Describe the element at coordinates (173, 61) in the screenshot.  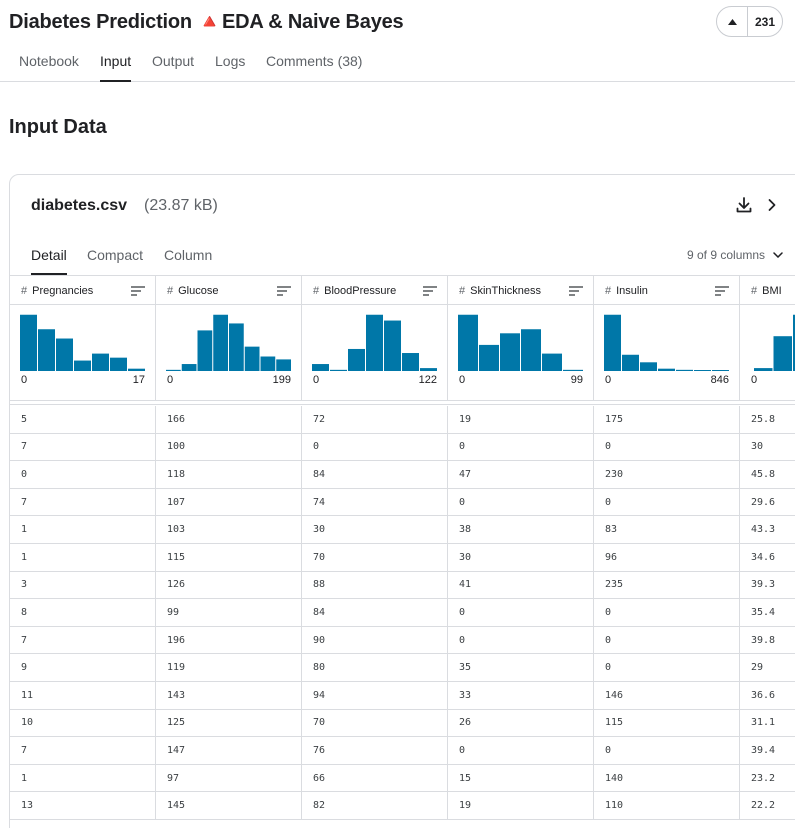
I see `tab-output: Output` at that location.